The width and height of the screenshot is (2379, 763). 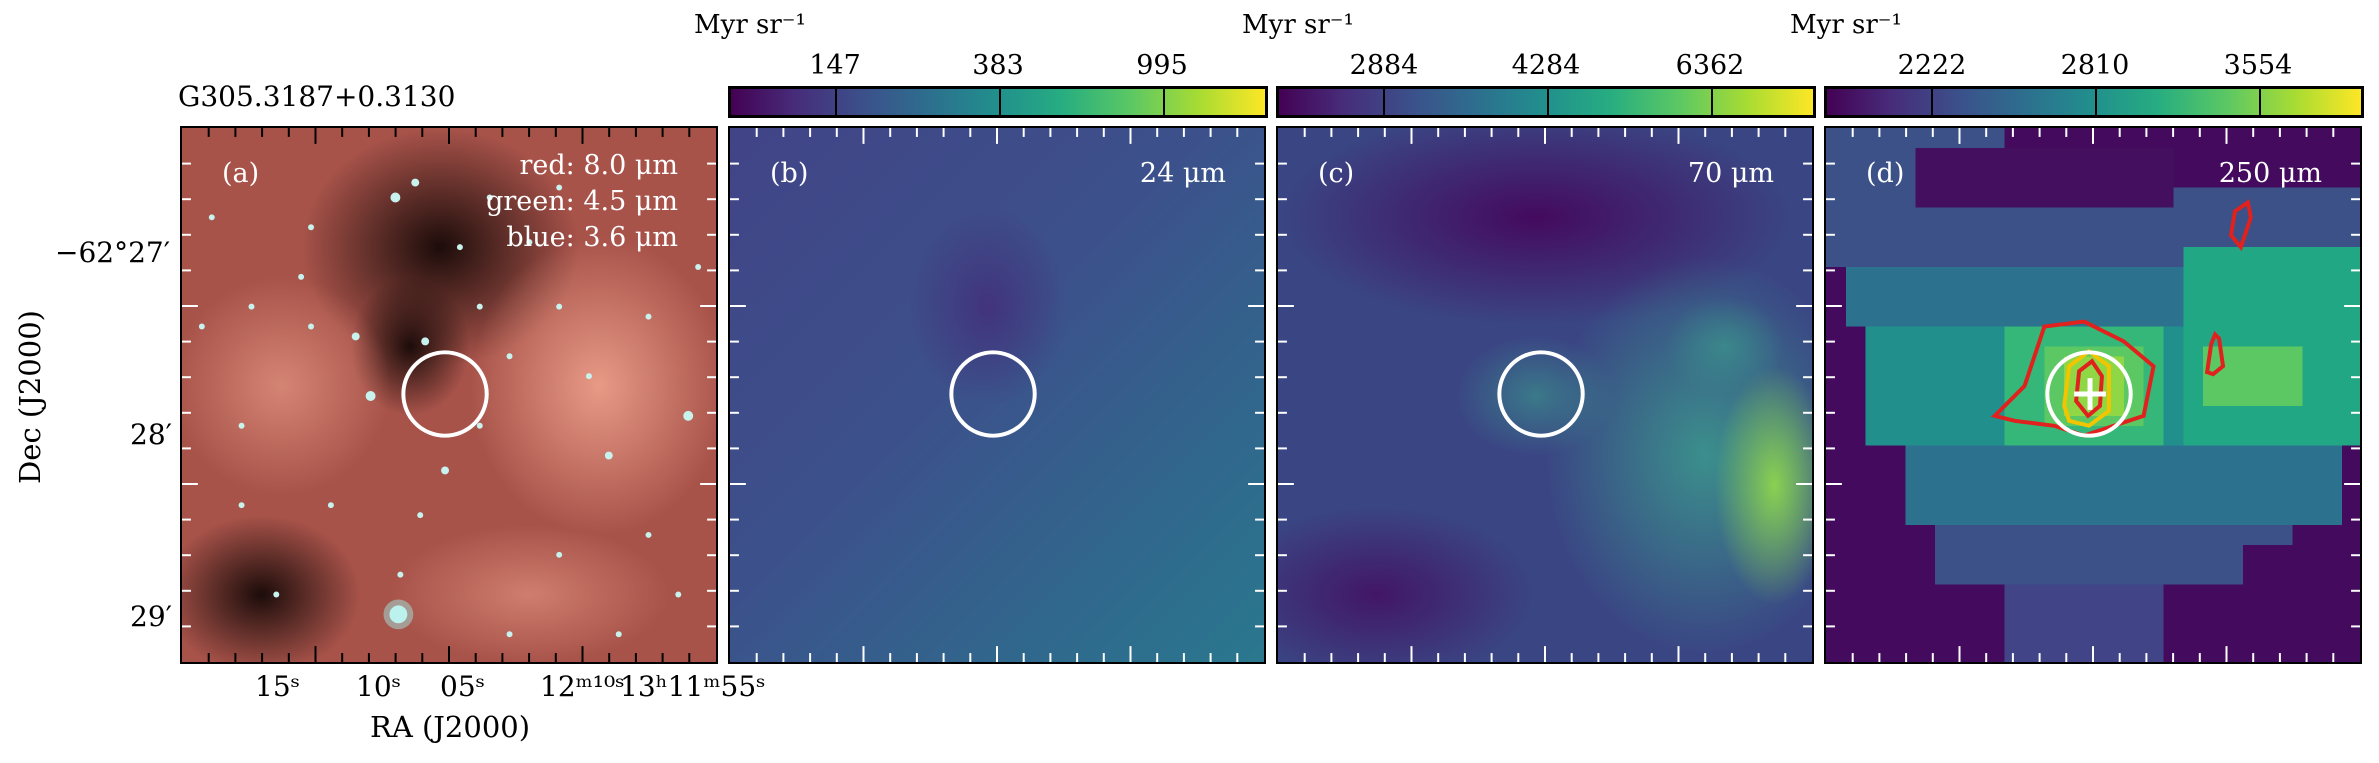 I want to click on x-axis-label: RA (J2000), so click(x=450, y=727).